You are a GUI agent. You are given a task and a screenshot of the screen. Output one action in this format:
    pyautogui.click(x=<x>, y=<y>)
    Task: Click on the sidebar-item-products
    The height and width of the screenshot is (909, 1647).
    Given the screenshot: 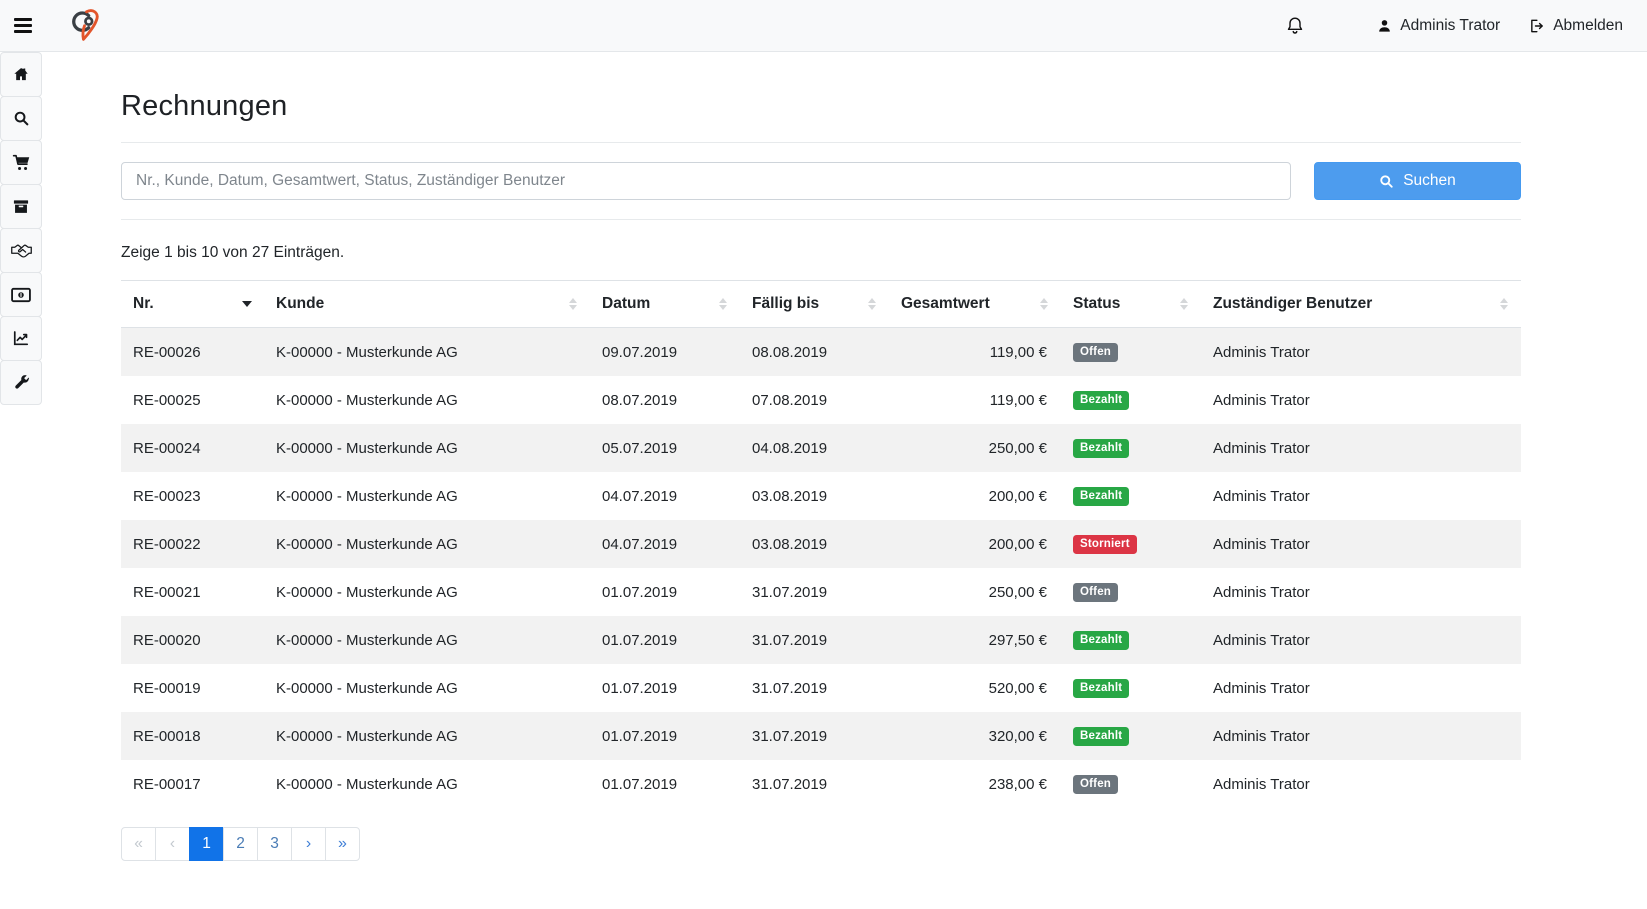 What is the action you would take?
    pyautogui.click(x=21, y=206)
    